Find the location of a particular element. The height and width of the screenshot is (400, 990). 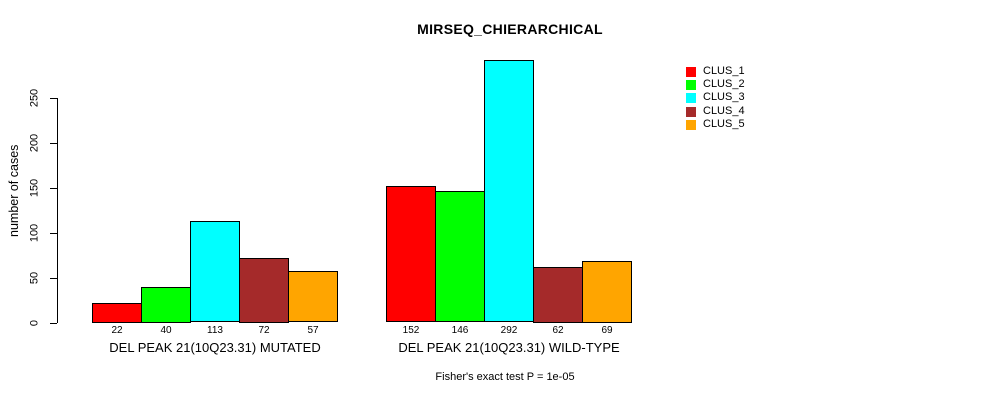

legend-item-clus_3: CLUS_3 is located at coordinates (715, 97).